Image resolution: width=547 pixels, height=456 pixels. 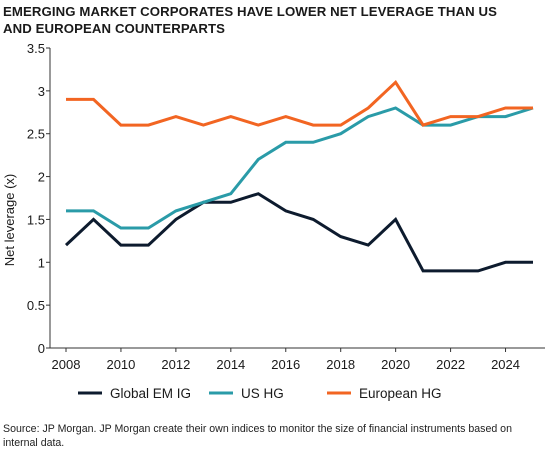 What do you see at coordinates (505, 364) in the screenshot?
I see `x-tick-label: 2024` at bounding box center [505, 364].